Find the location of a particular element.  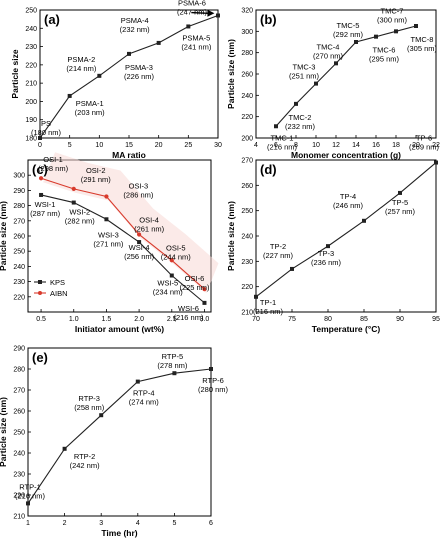

x-tick-label: 70 is located at coordinates (256, 319).